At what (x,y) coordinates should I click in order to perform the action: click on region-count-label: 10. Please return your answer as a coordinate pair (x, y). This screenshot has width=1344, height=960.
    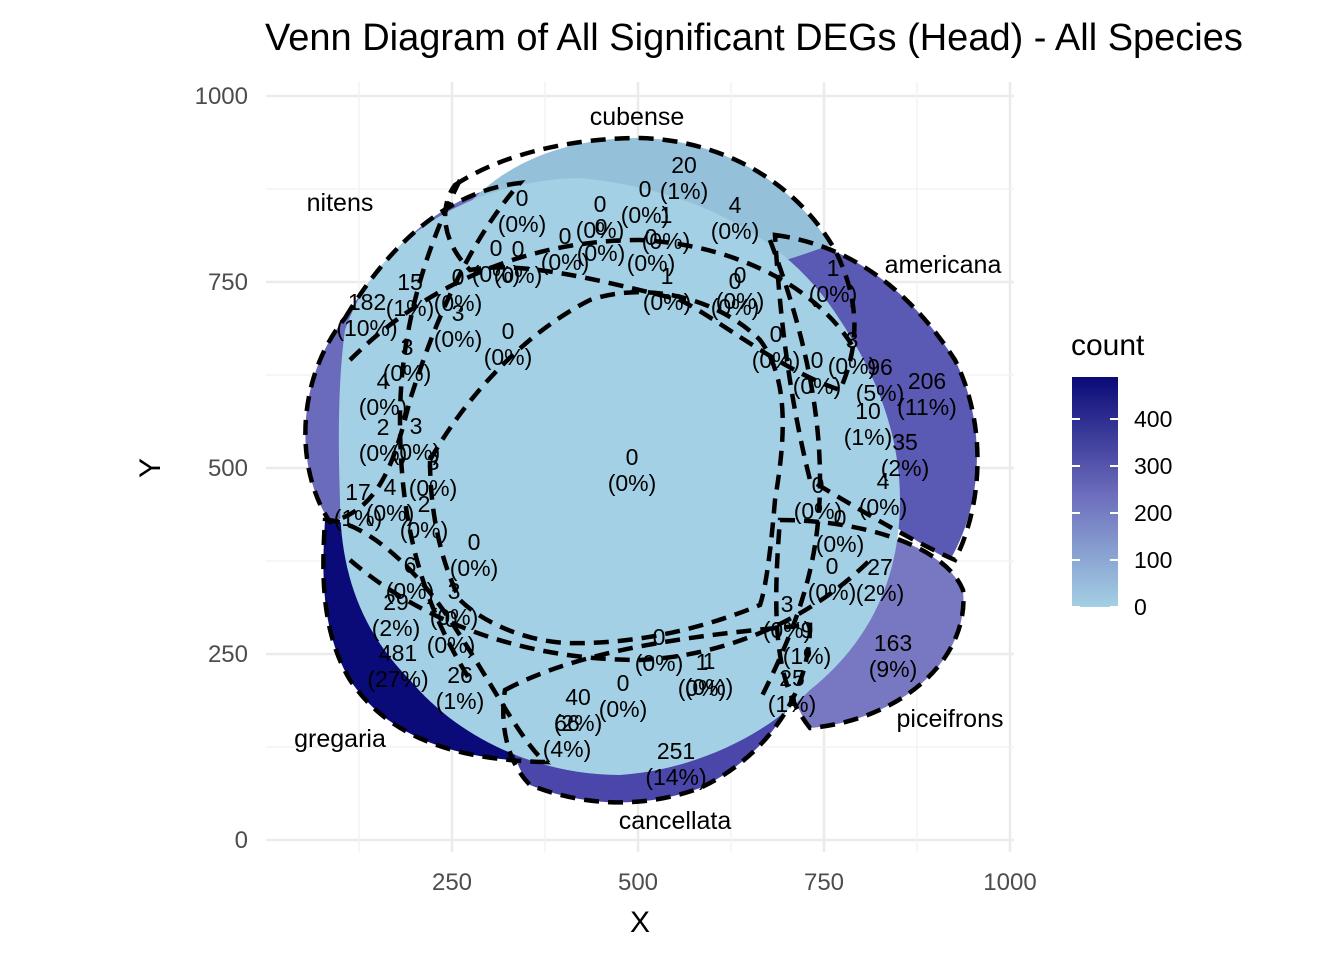
    Looking at the image, I should click on (868, 411).